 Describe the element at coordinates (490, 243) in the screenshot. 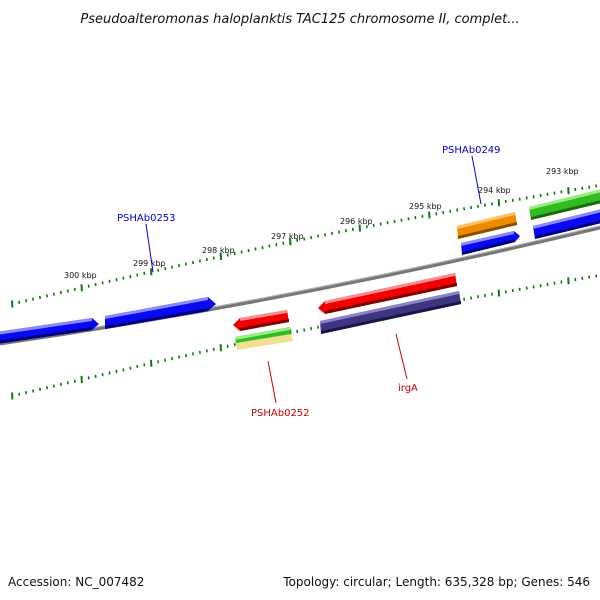

I see `gene-feature-blue-right` at that location.